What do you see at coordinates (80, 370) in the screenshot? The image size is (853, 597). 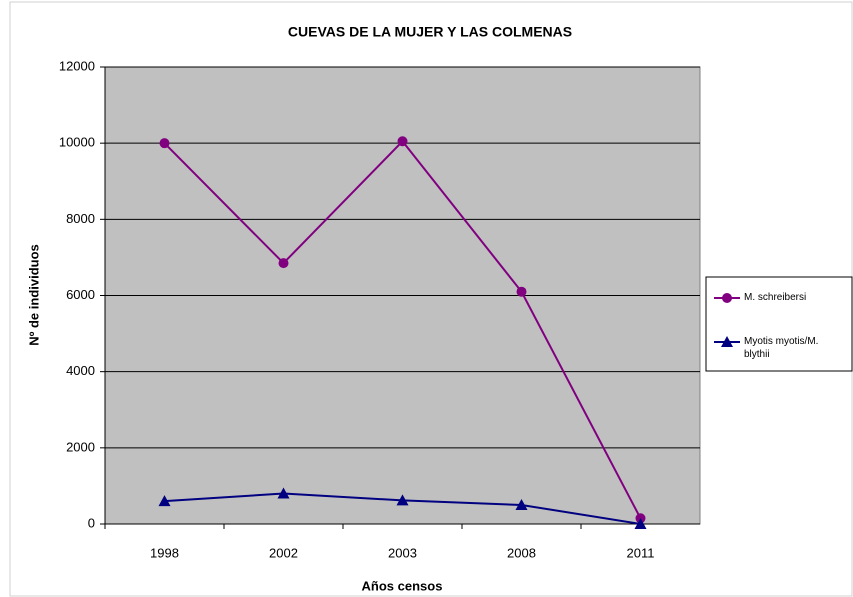 I see `y-tick-label: 4000` at bounding box center [80, 370].